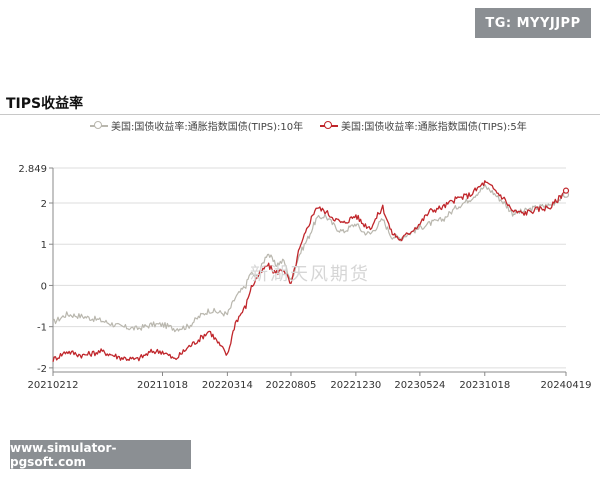 The width and height of the screenshot is (600, 480). What do you see at coordinates (42, 328) in the screenshot?
I see `y-tick-label: -1` at bounding box center [42, 328].